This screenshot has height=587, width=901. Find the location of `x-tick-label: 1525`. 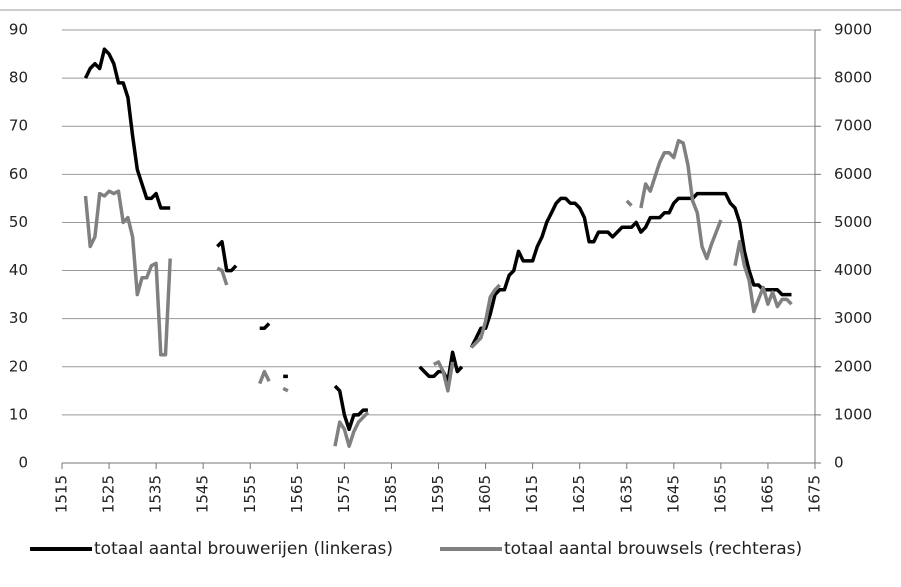

x-tick-label: 1525 is located at coordinates (109, 494).